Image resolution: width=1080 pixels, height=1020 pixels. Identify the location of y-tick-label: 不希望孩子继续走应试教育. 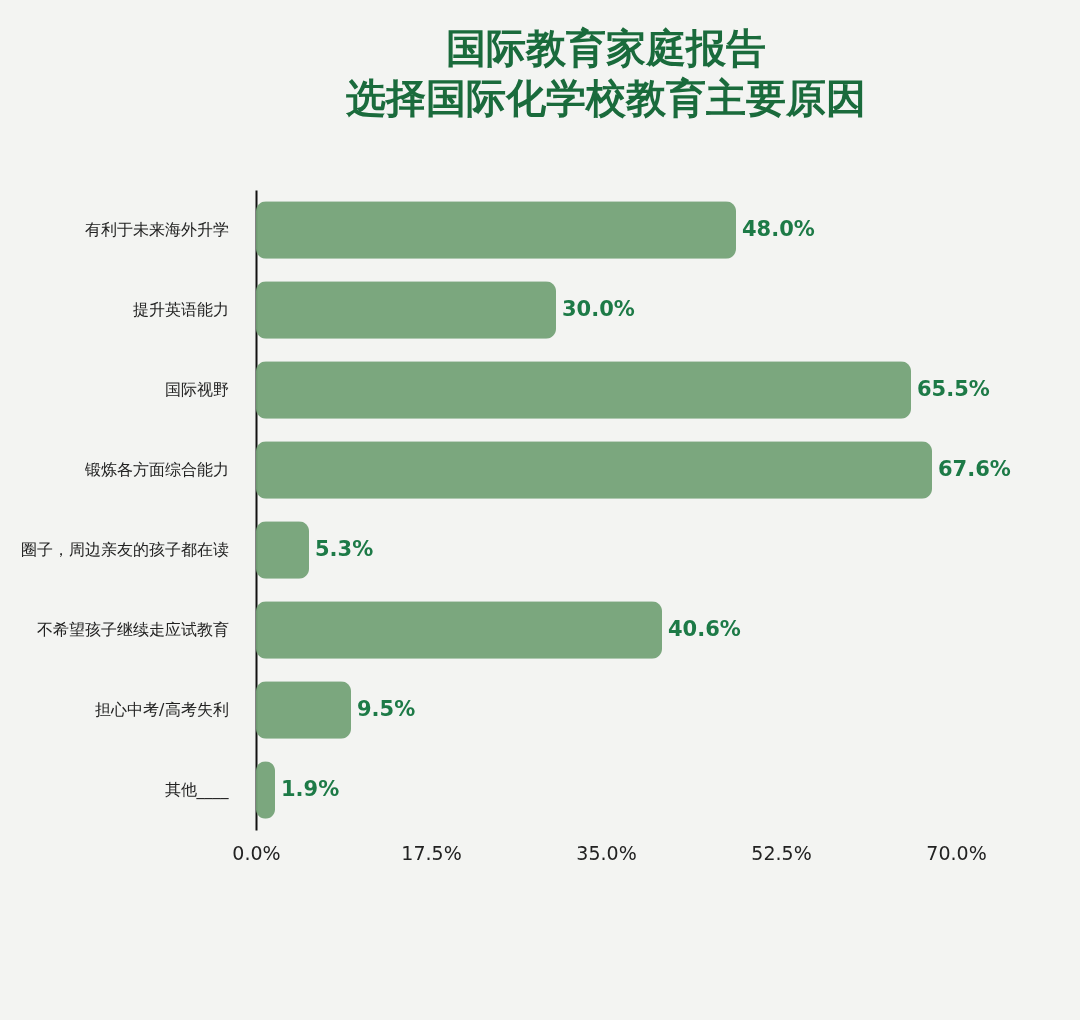
(132, 629).